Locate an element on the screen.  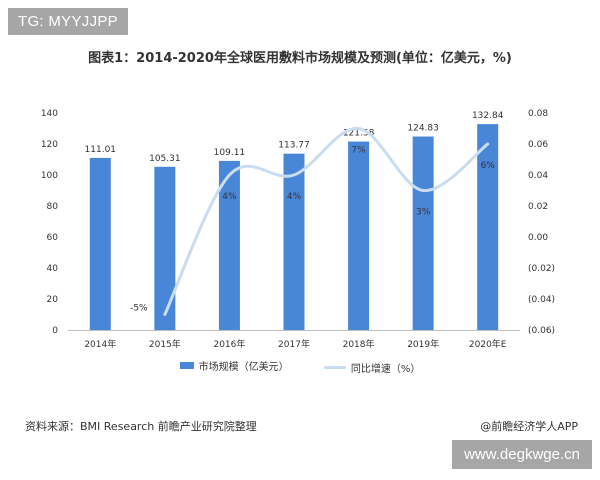
legend-item-bar: 市场规模（亿美元） is located at coordinates (234, 365).